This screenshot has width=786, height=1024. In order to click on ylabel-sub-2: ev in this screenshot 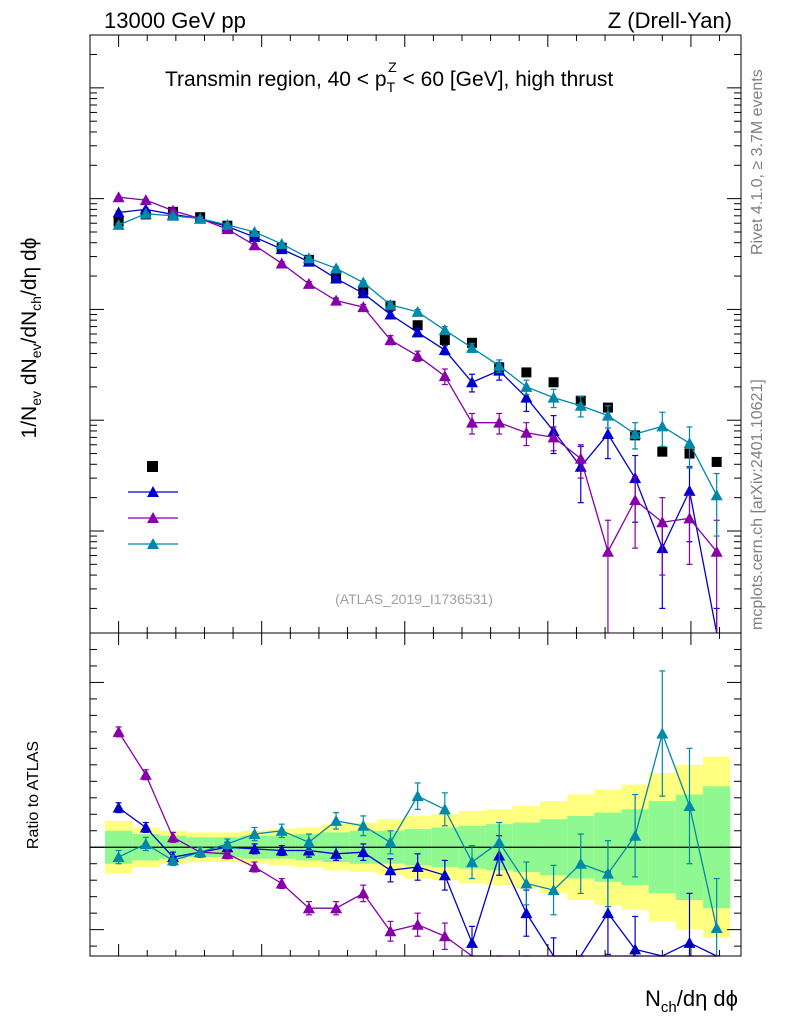, I will do `click(36, 350)`.